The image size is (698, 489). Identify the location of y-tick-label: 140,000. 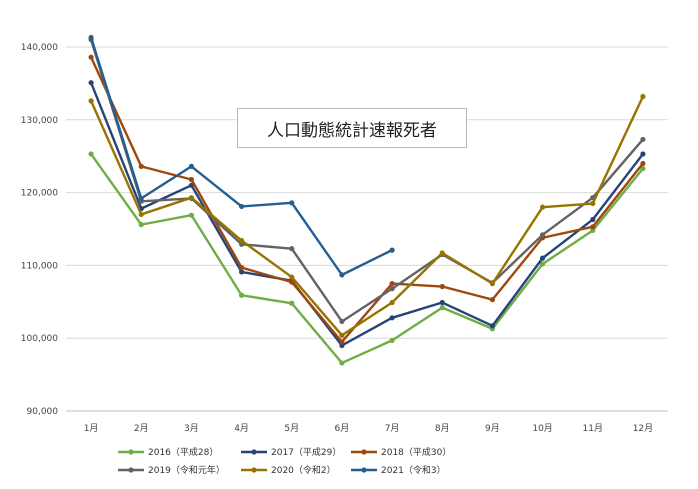
(39, 48).